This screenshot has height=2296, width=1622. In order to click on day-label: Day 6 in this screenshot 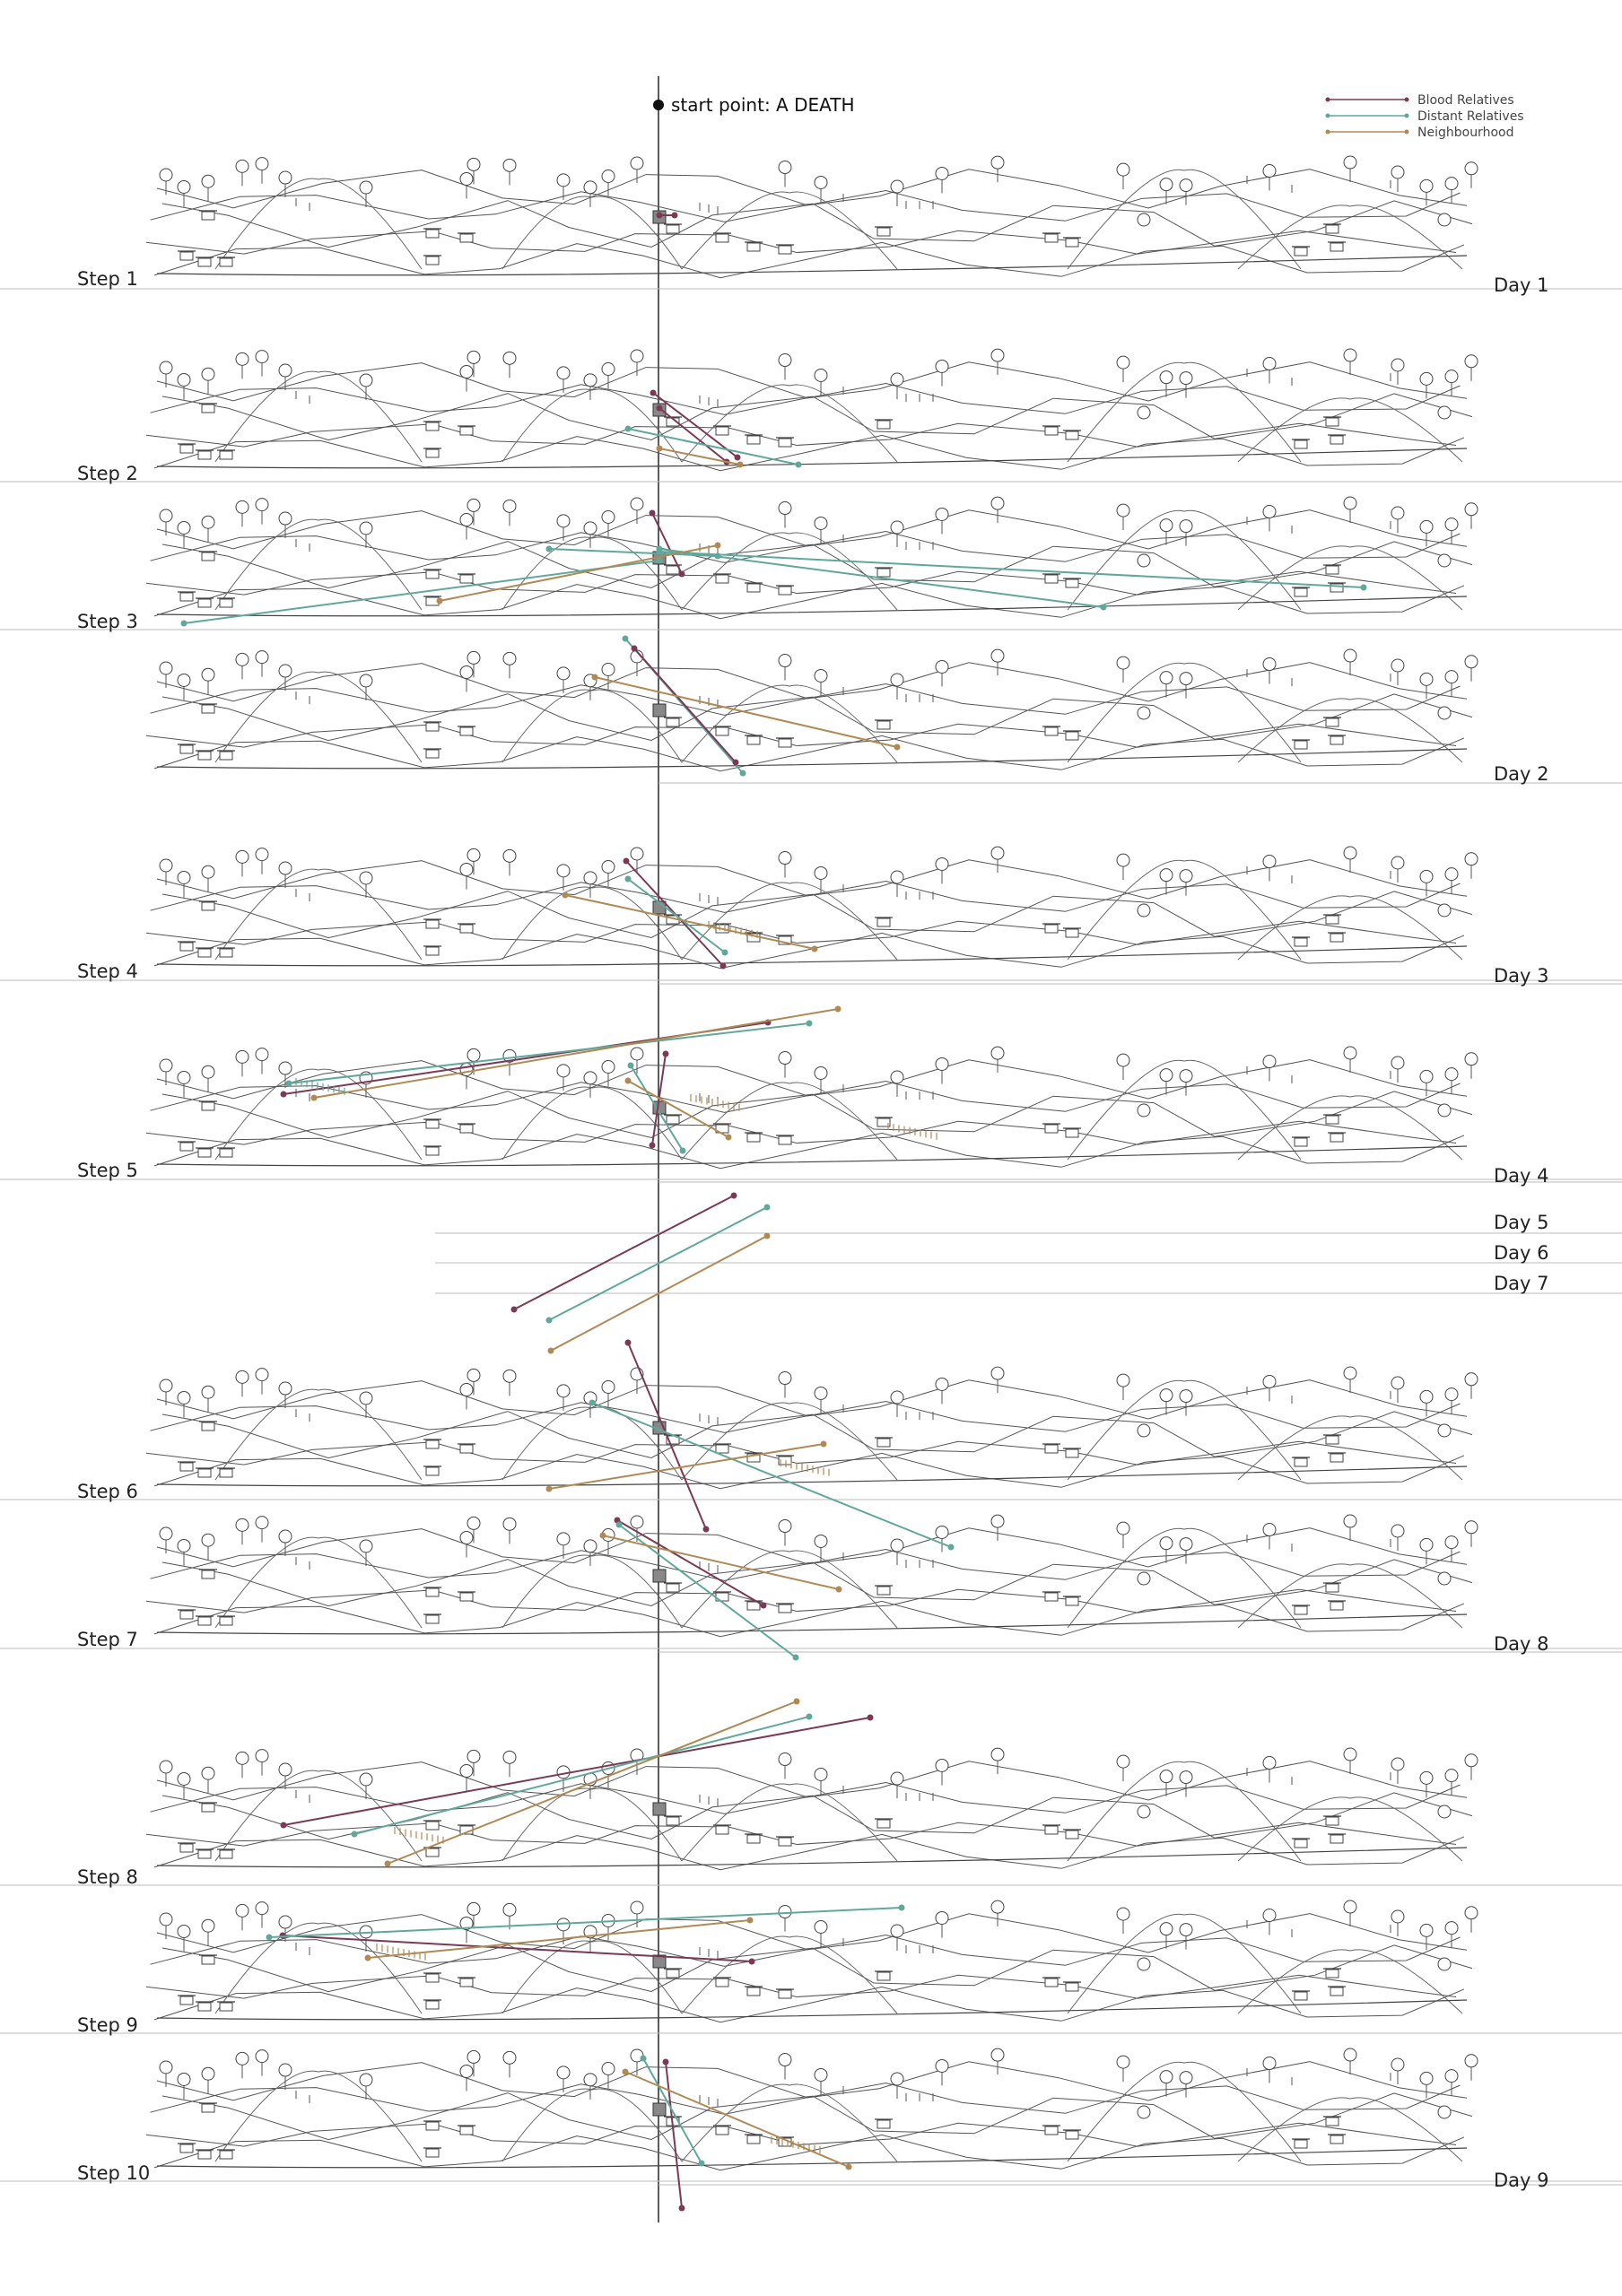, I will do `click(1521, 1253)`.